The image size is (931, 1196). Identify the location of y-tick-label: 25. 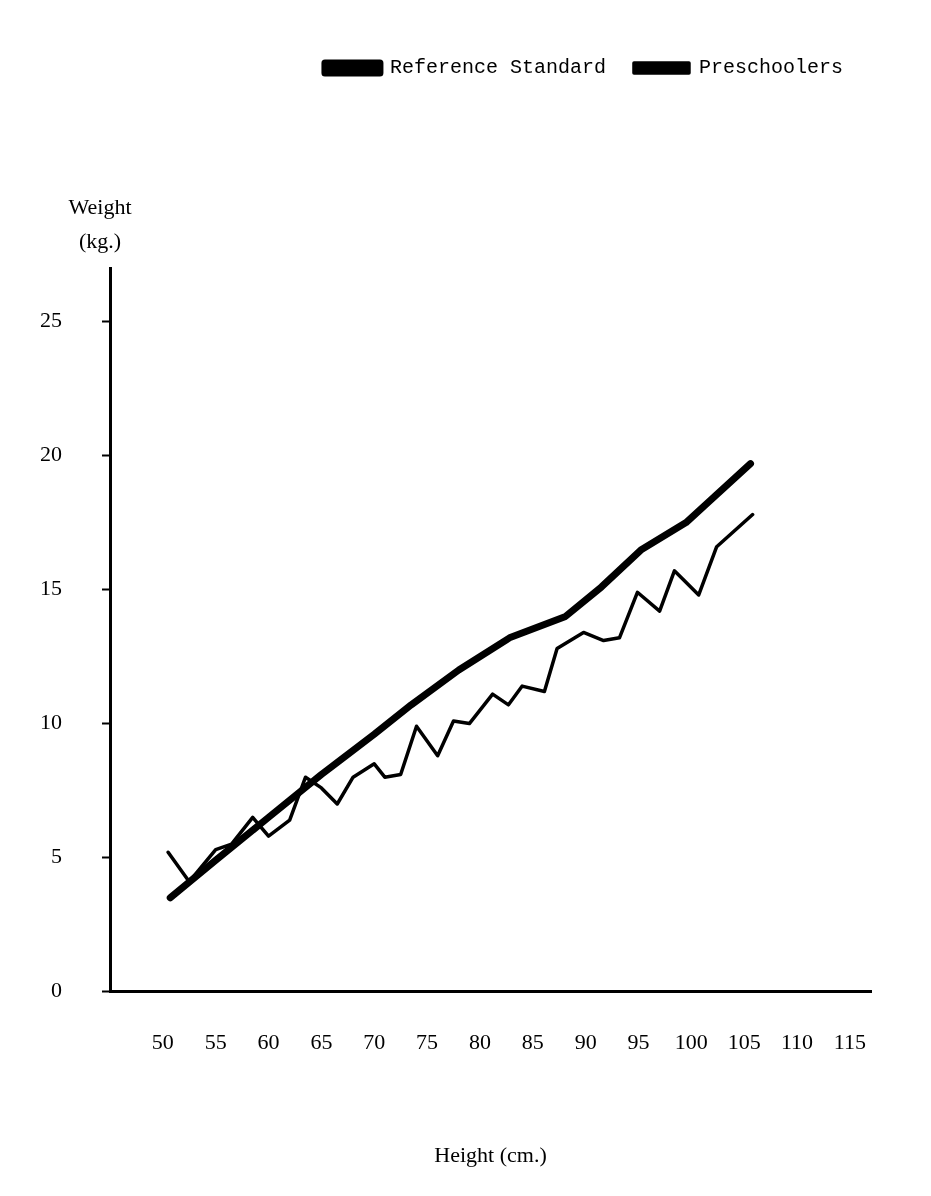
(51, 320).